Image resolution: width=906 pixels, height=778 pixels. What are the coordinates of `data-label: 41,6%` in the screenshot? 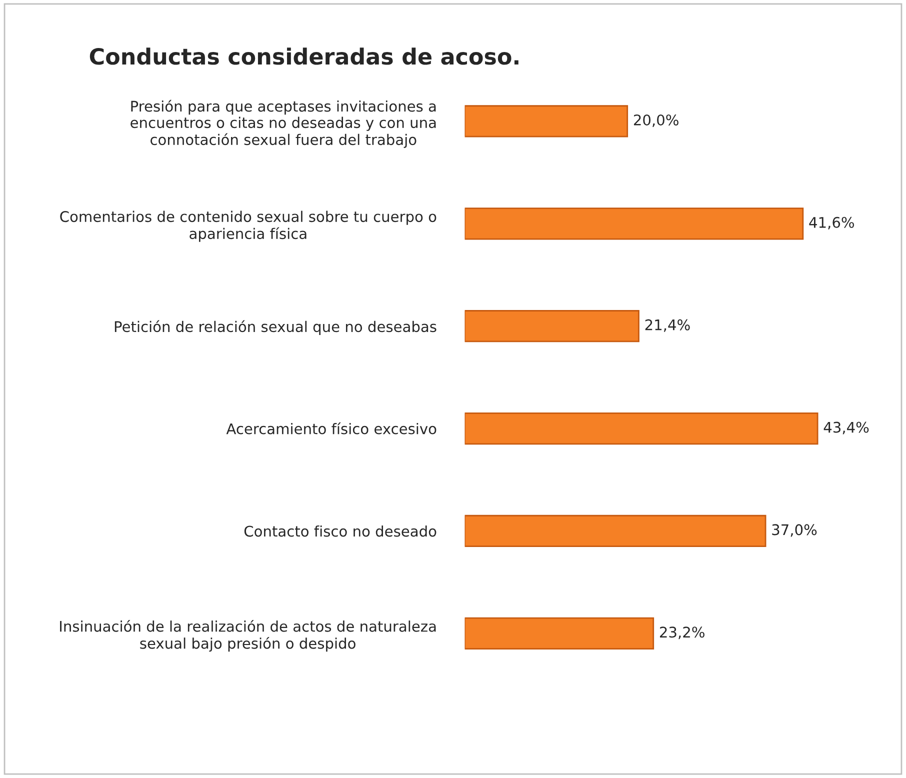 It's located at (831, 223).